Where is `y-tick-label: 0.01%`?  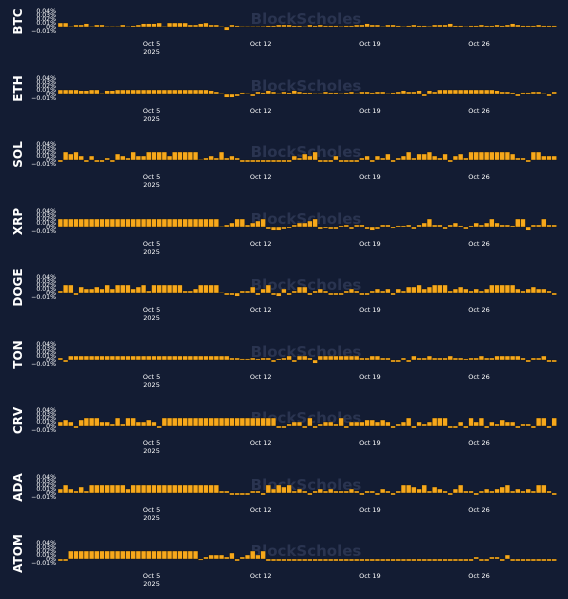
y-tick-label: 0.01% is located at coordinates (46, 90).